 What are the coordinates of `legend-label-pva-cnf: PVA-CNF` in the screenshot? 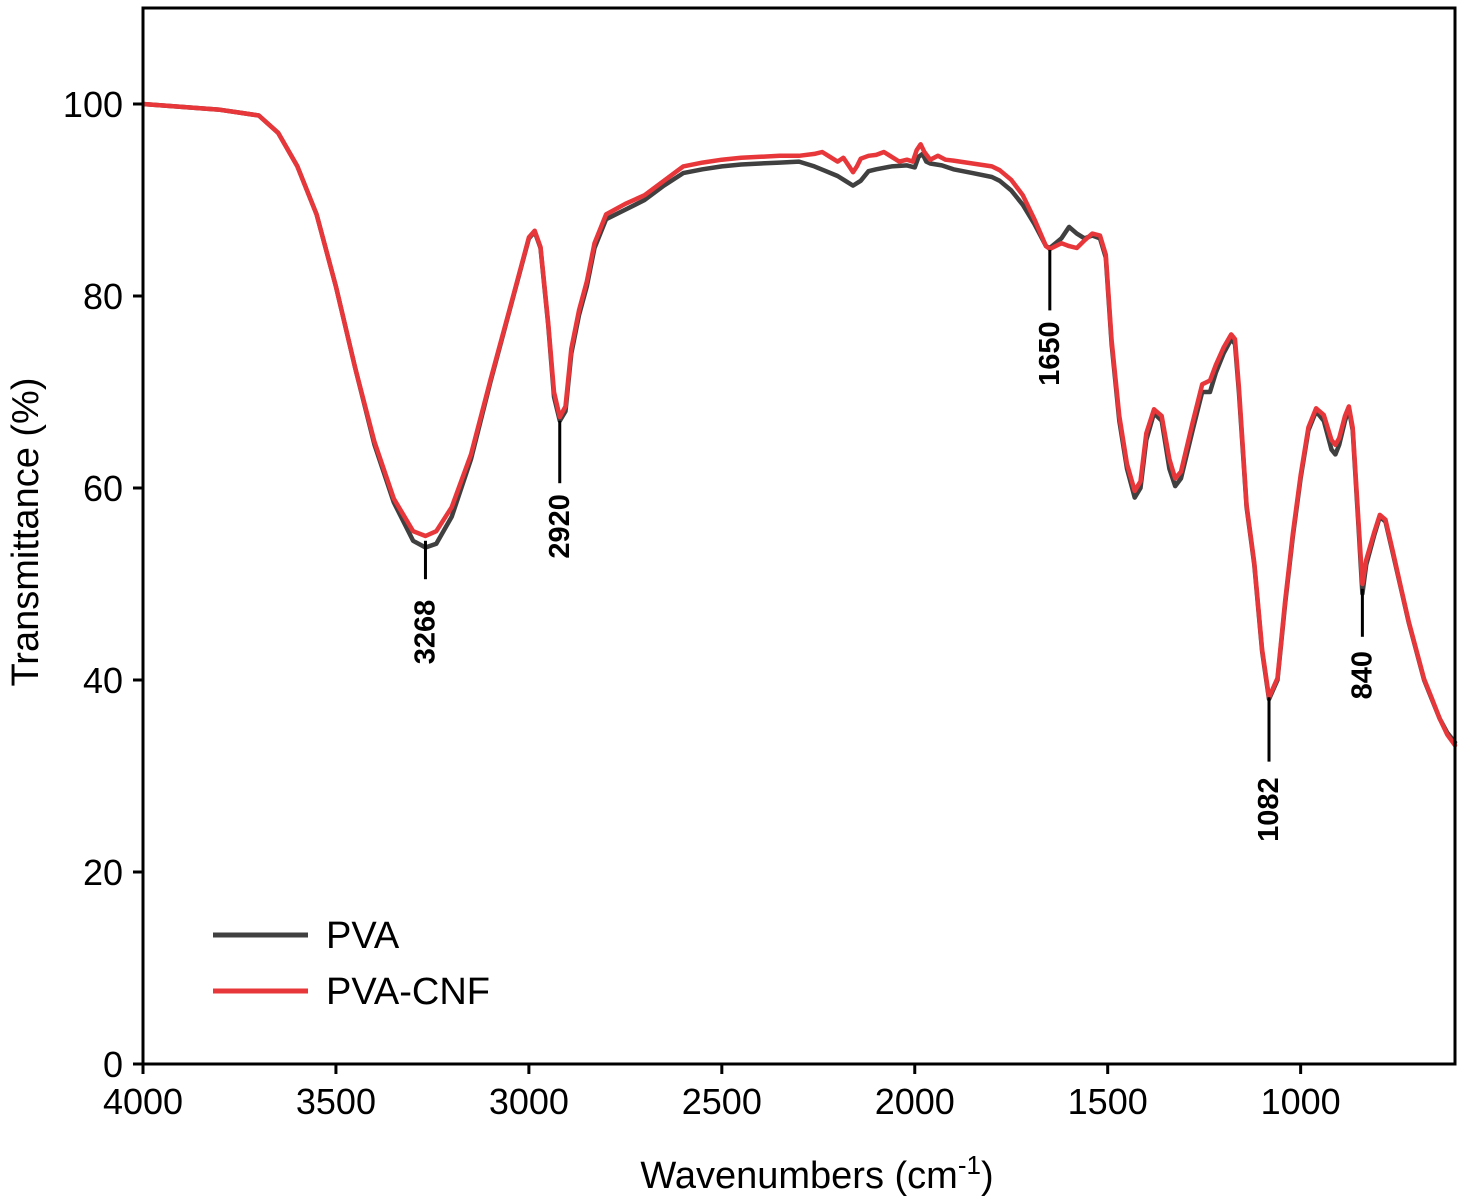 It's located at (408, 992).